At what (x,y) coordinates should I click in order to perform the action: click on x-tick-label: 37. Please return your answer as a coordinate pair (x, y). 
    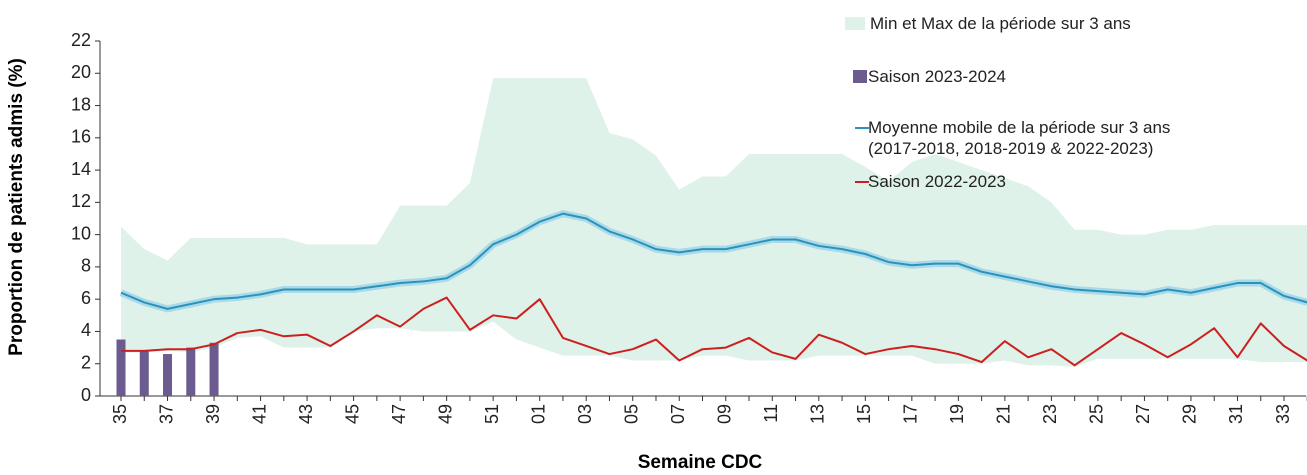
    Looking at the image, I should click on (166, 414).